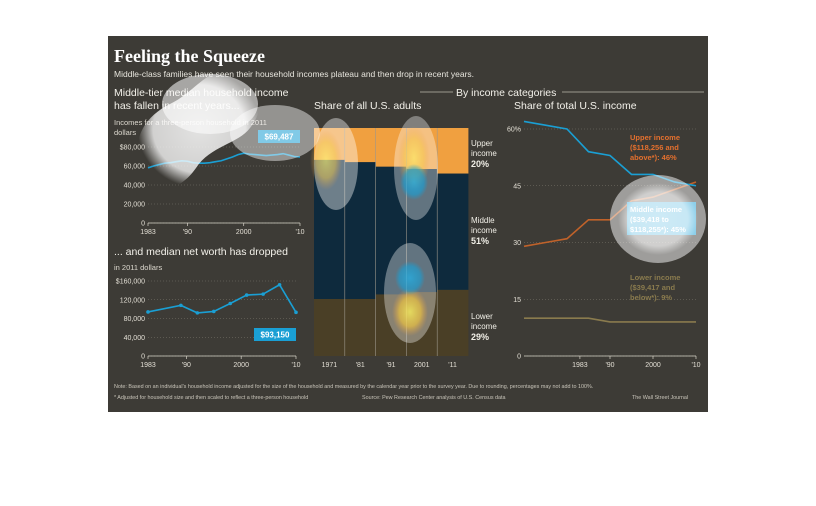 This screenshot has width=816, height=506. What do you see at coordinates (360, 365) in the screenshot?
I see `adult-share-xtick-label: '81` at bounding box center [360, 365].